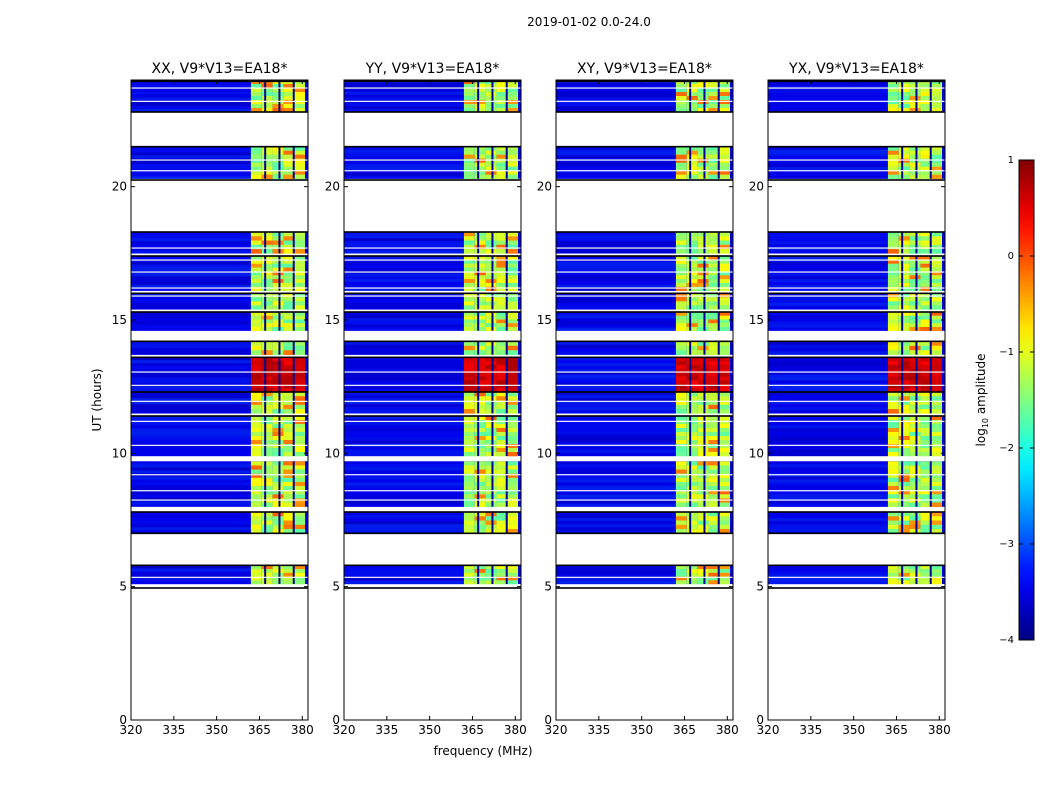  I want to click on x-axis-label: frequency (MHz), so click(482, 751).